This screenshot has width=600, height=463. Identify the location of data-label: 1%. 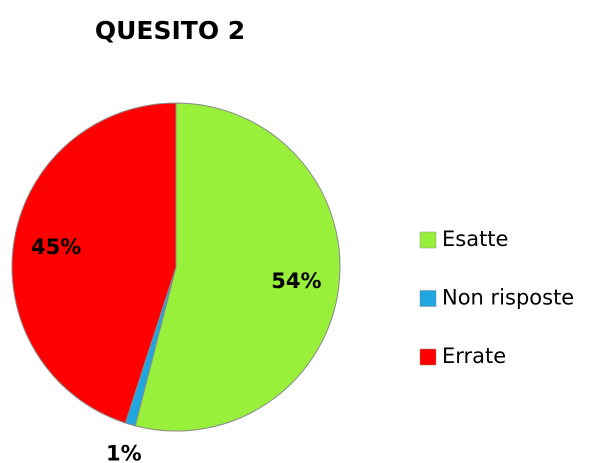
(124, 452).